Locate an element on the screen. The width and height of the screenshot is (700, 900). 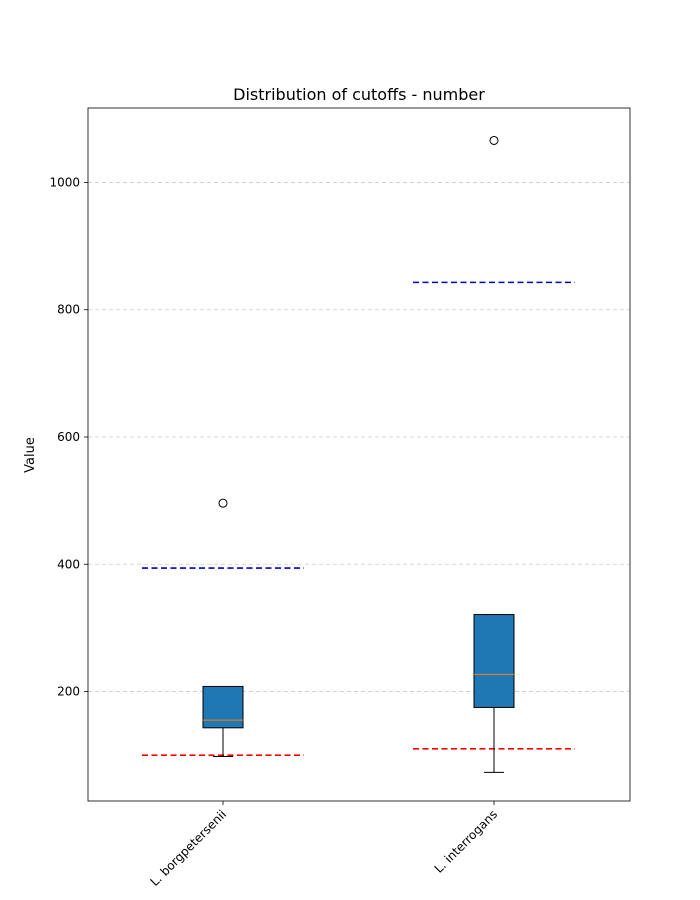
x-tick-label-1: L. interrogans is located at coordinates (466, 841).